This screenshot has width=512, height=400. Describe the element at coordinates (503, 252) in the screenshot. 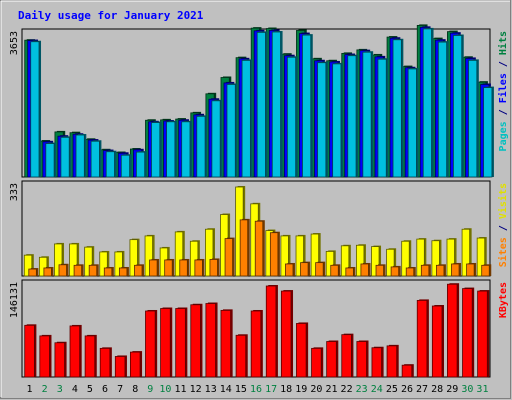

I see `side-legend-part: Sites` at that location.